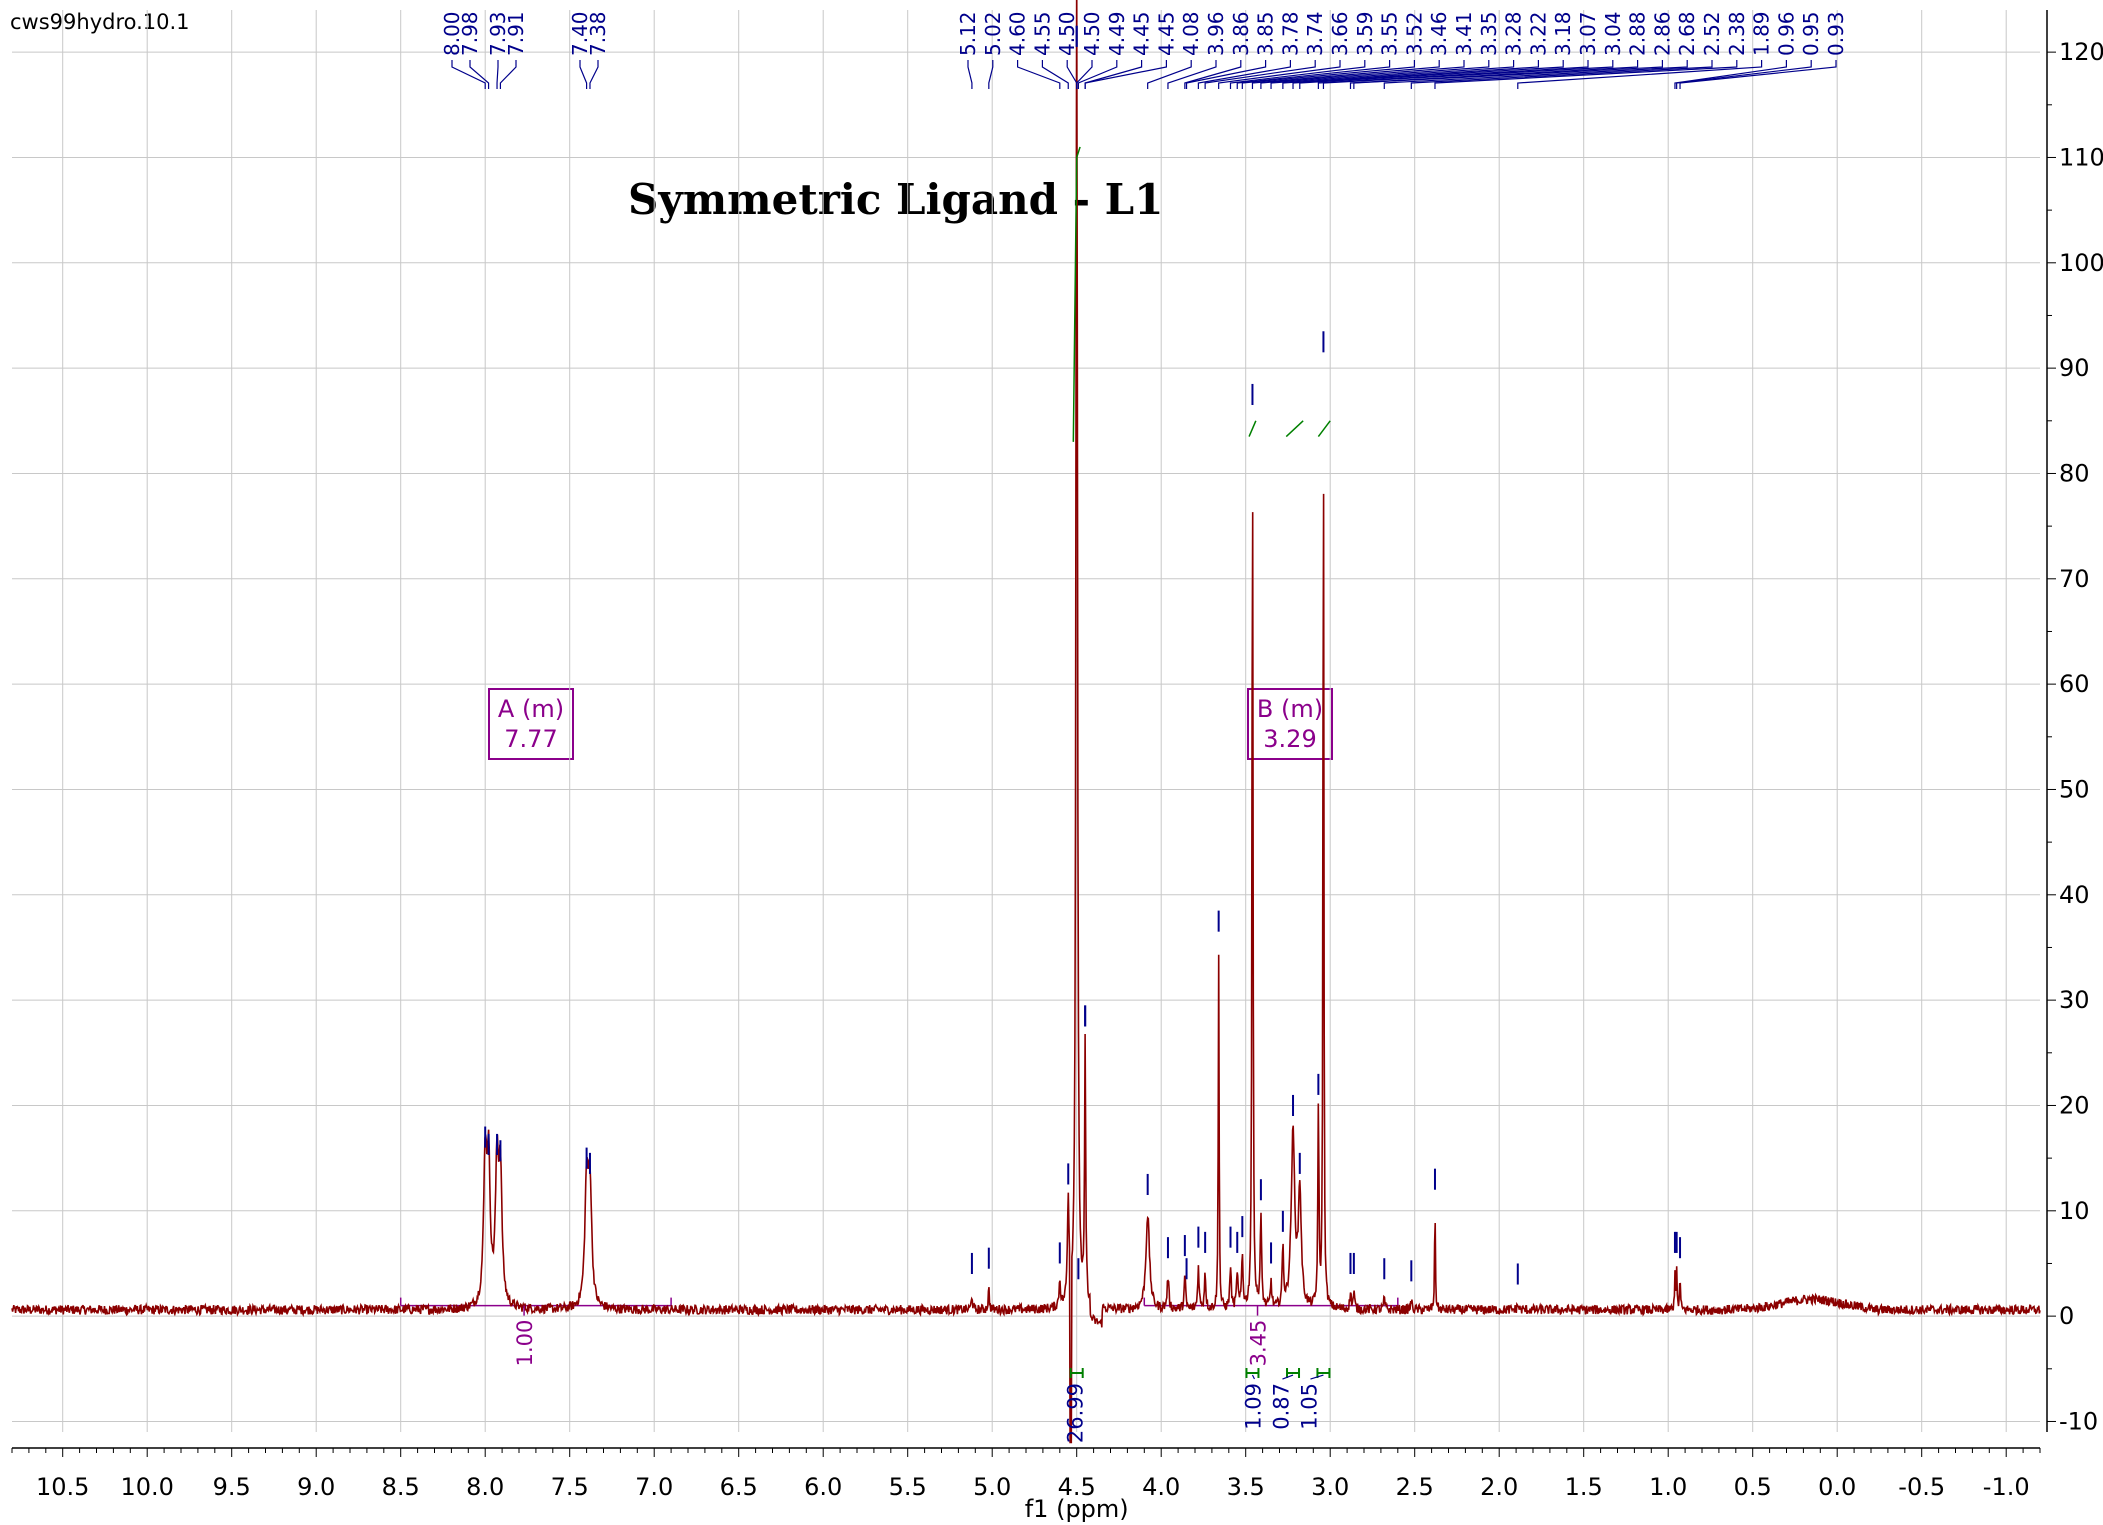  What do you see at coordinates (2074, 368) in the screenshot?
I see `y-tick-label: 90` at bounding box center [2074, 368].